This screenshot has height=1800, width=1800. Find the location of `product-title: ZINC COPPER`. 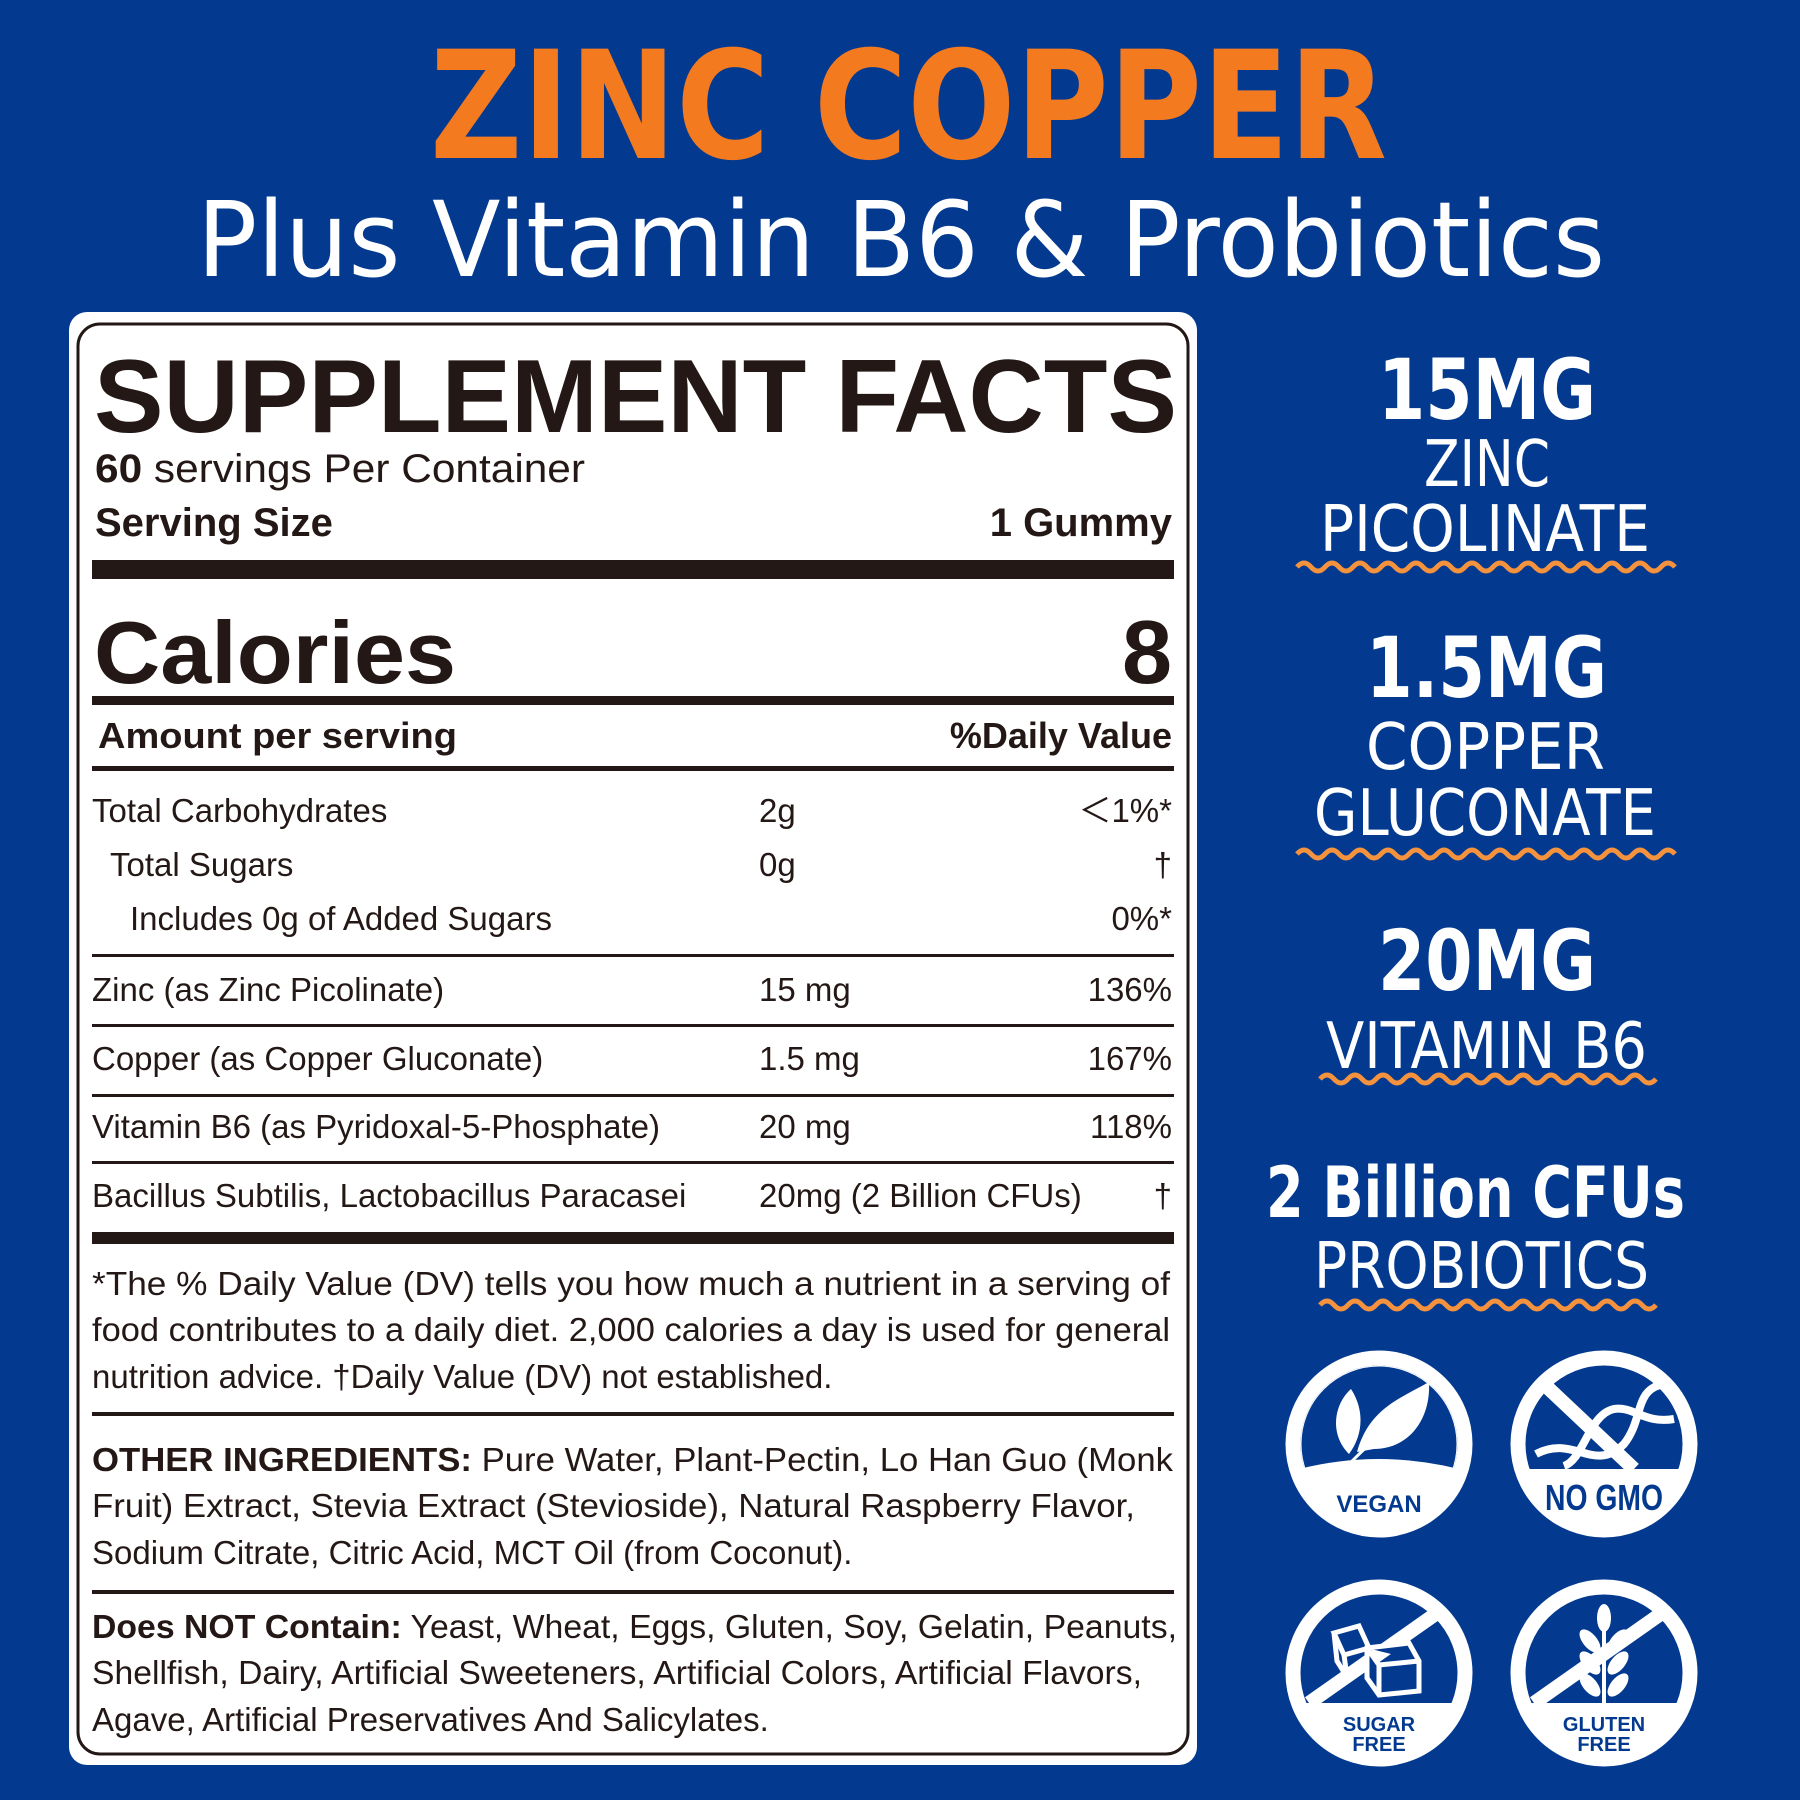

product-title: ZINC COPPER is located at coordinates (908, 107).